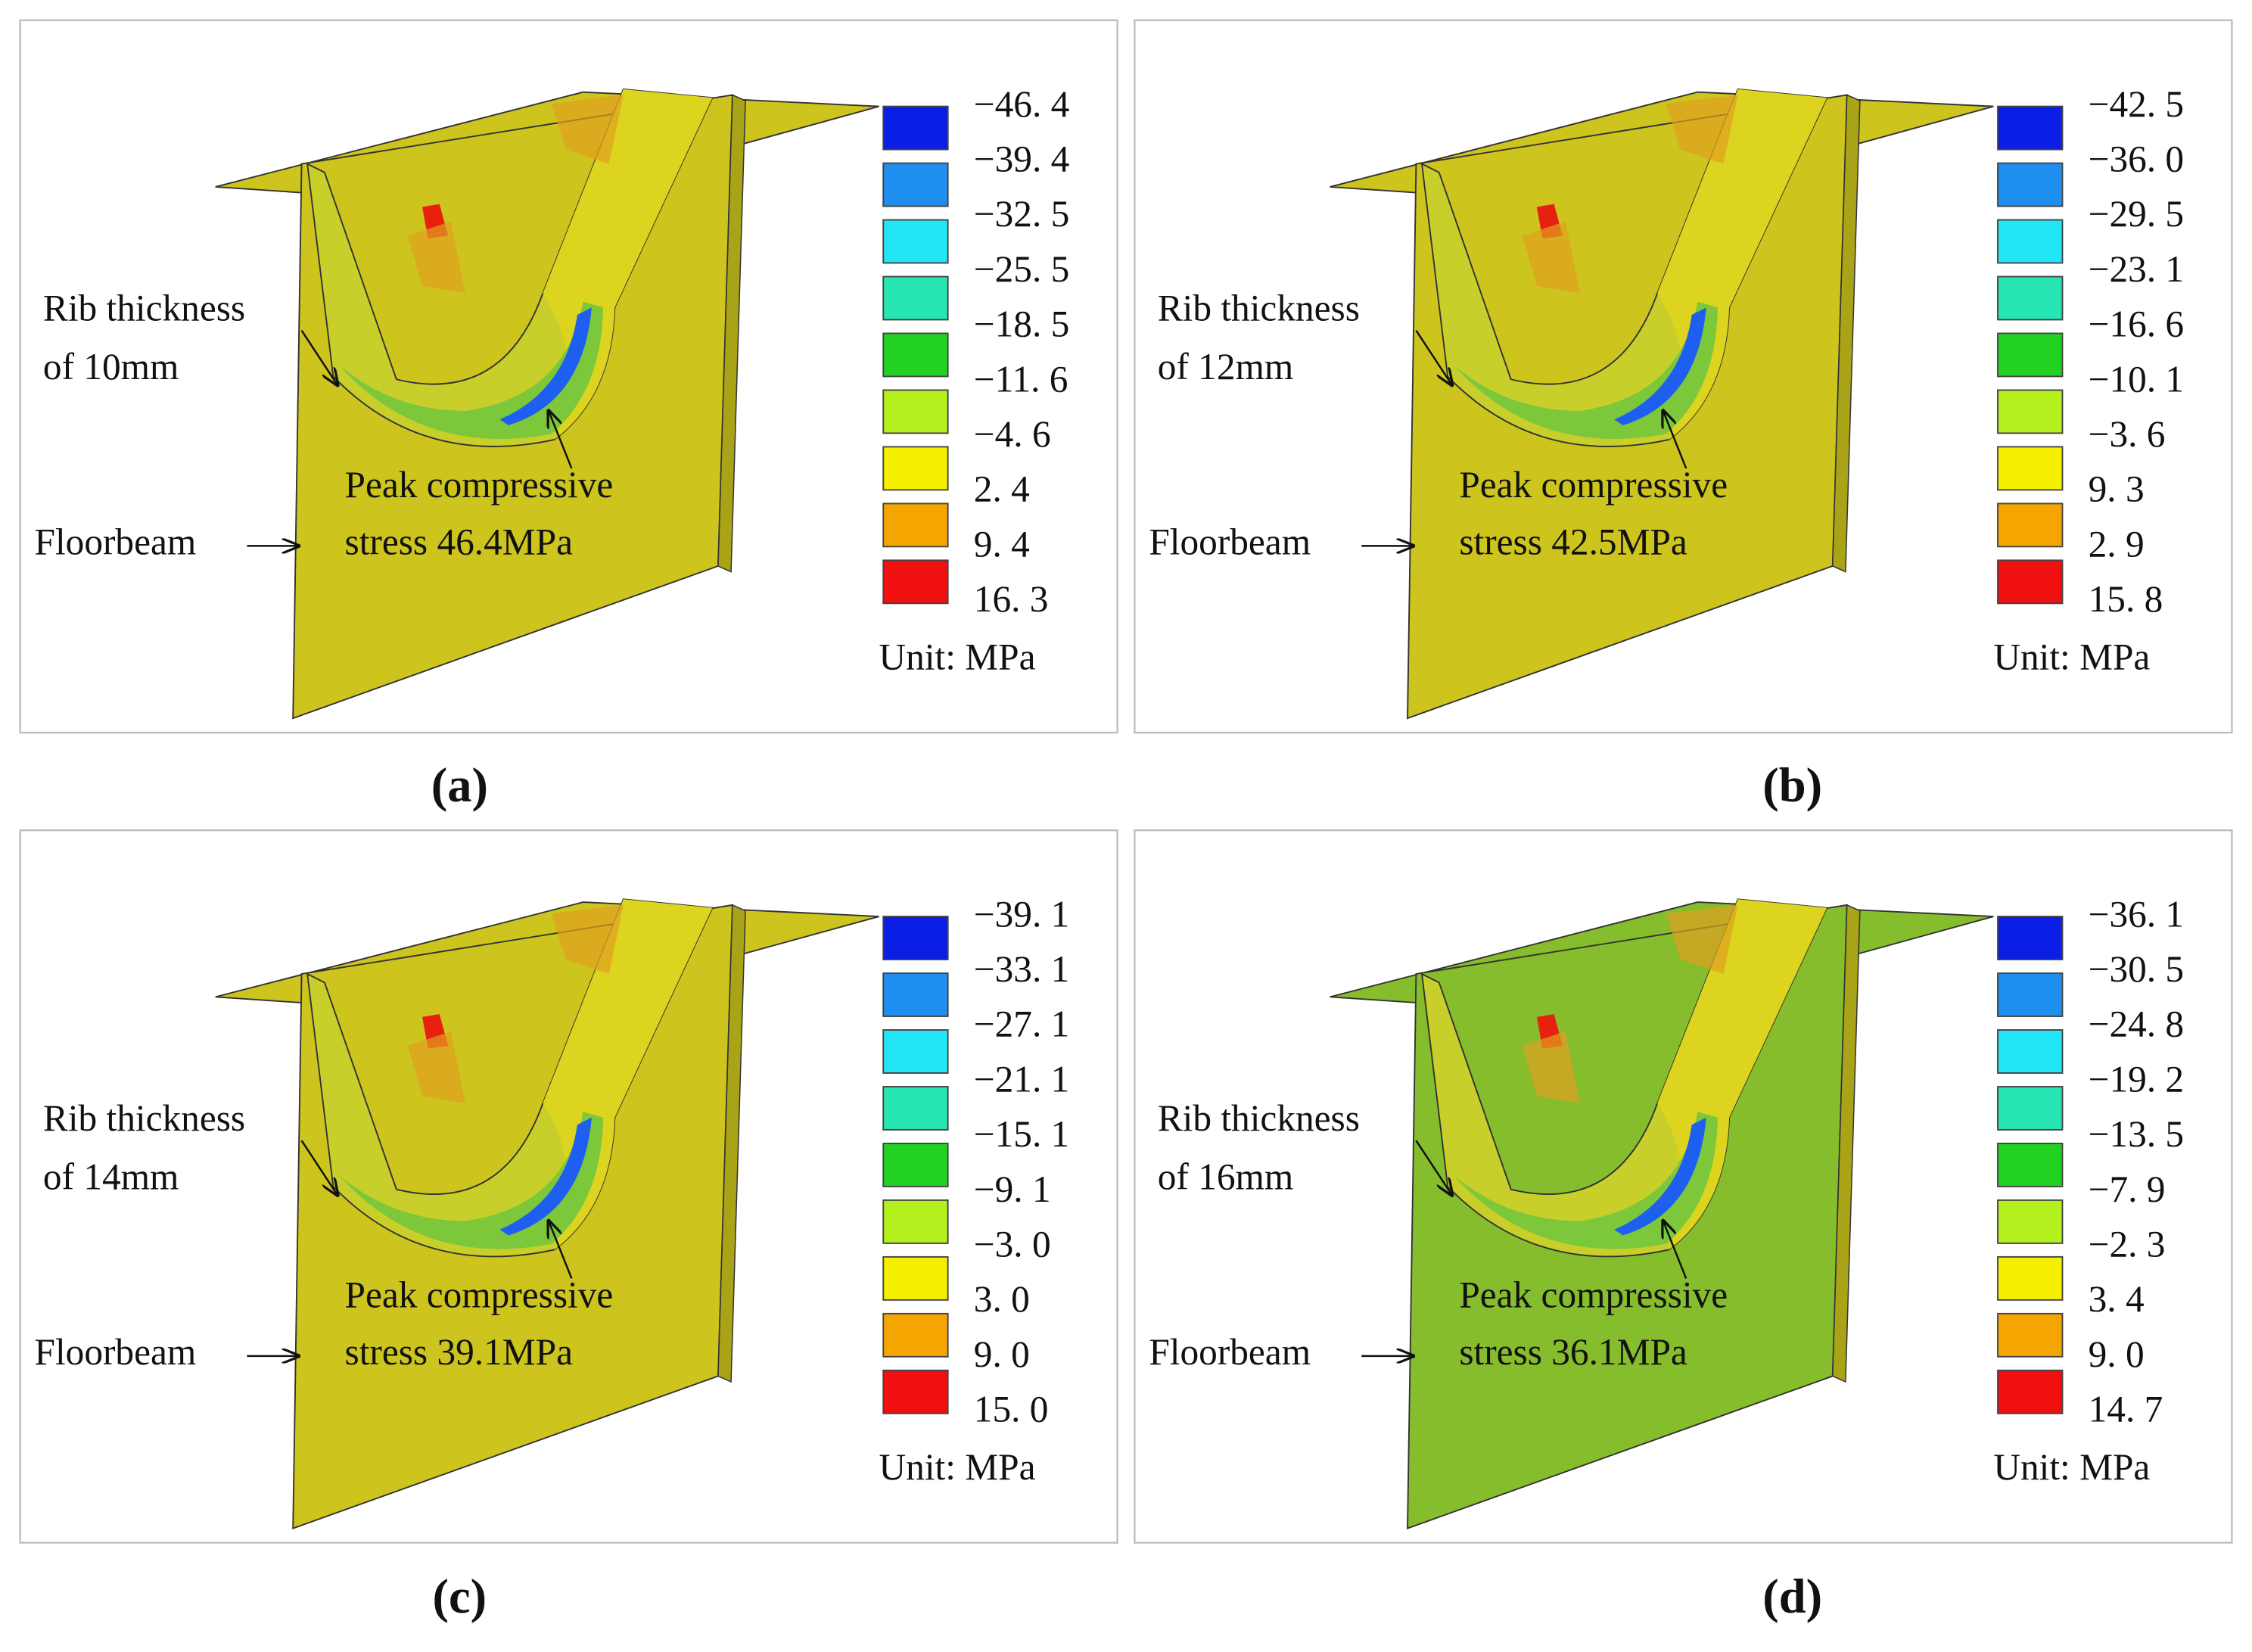 The width and height of the screenshot is (2252, 1652). I want to click on legend-value: 15. 0, so click(1012, 1409).